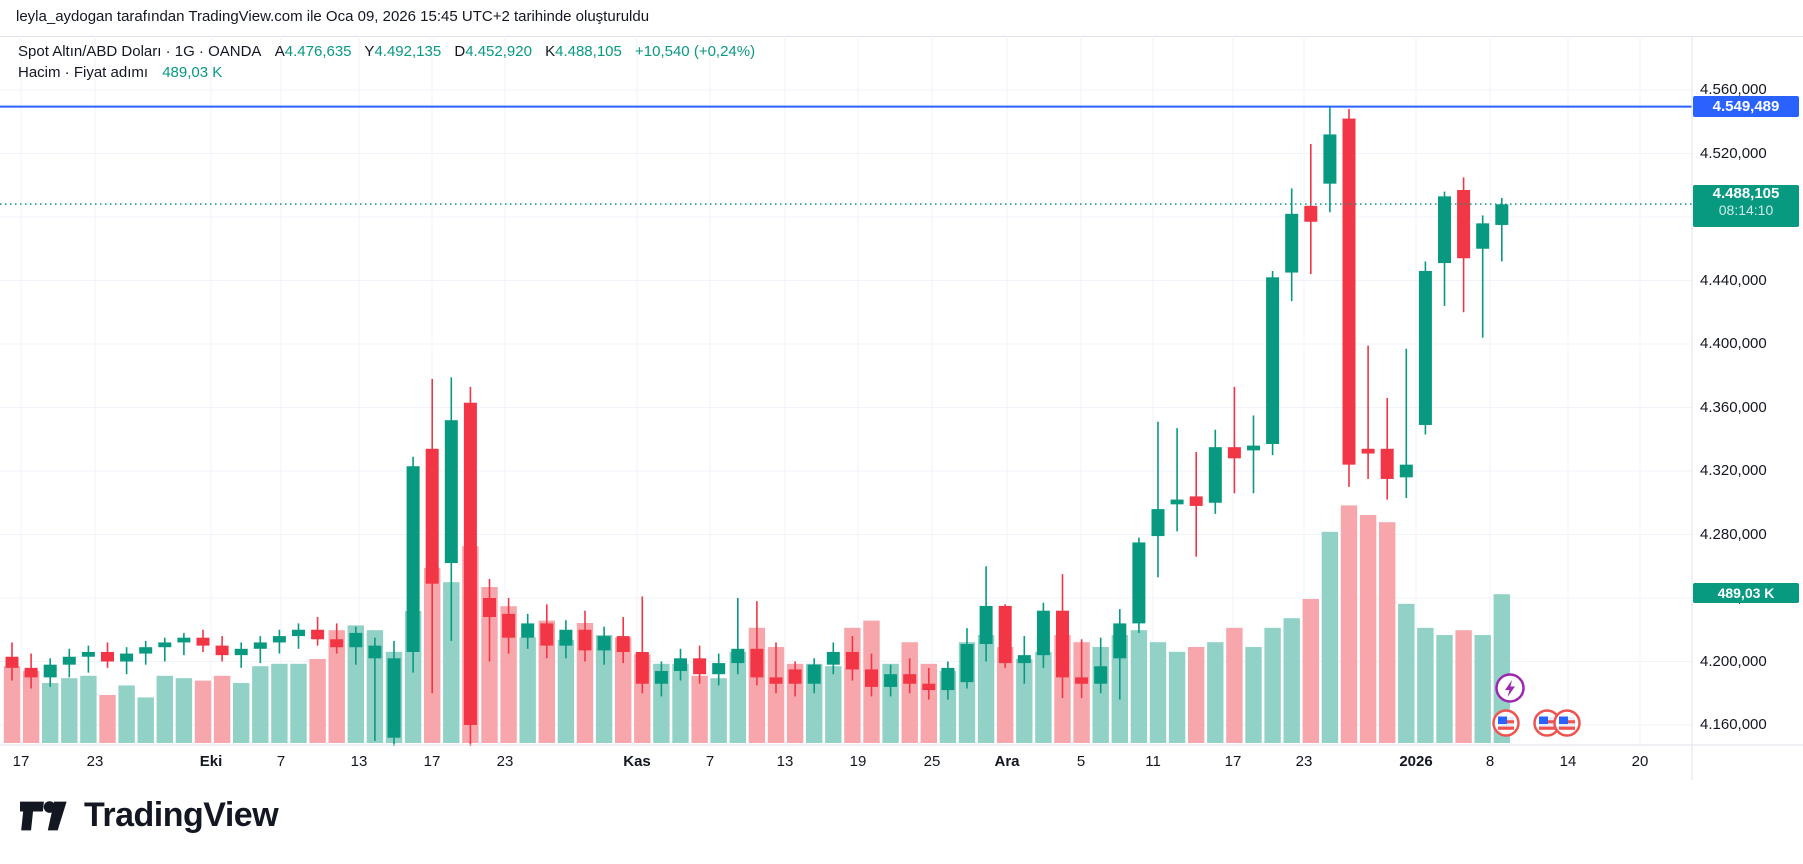  Describe the element at coordinates (1733, 470) in the screenshot. I see `price-tick-label: 4.320,000` at that location.